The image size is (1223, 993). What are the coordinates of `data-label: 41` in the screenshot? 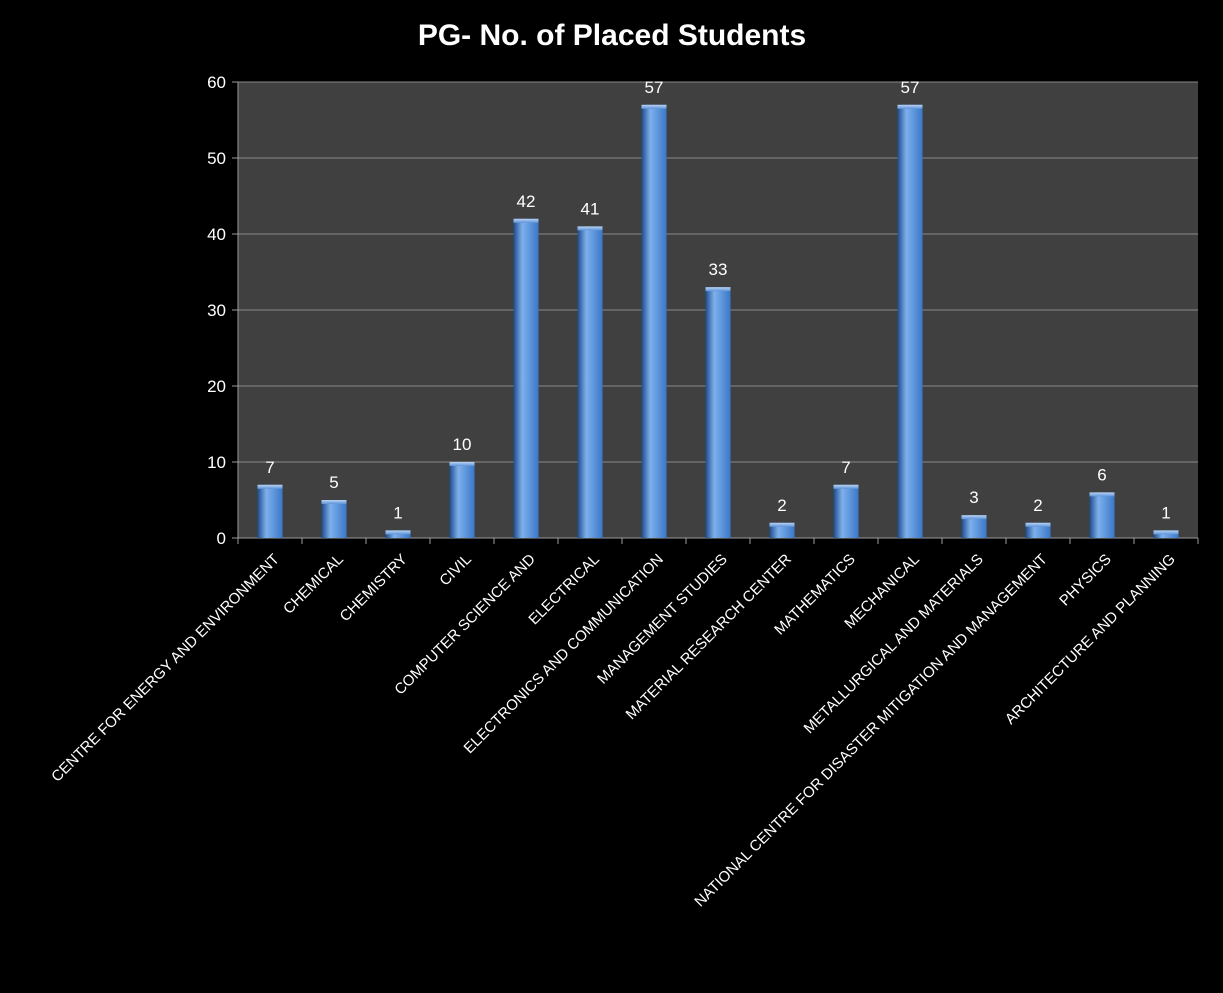 It's located at (590, 208).